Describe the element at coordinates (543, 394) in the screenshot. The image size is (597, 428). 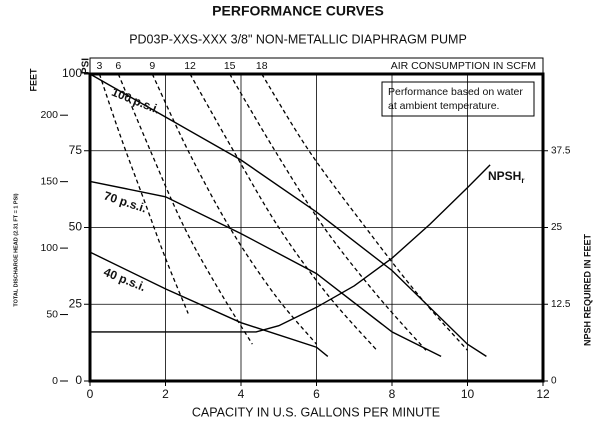
I see `x-tick-label: 12` at that location.